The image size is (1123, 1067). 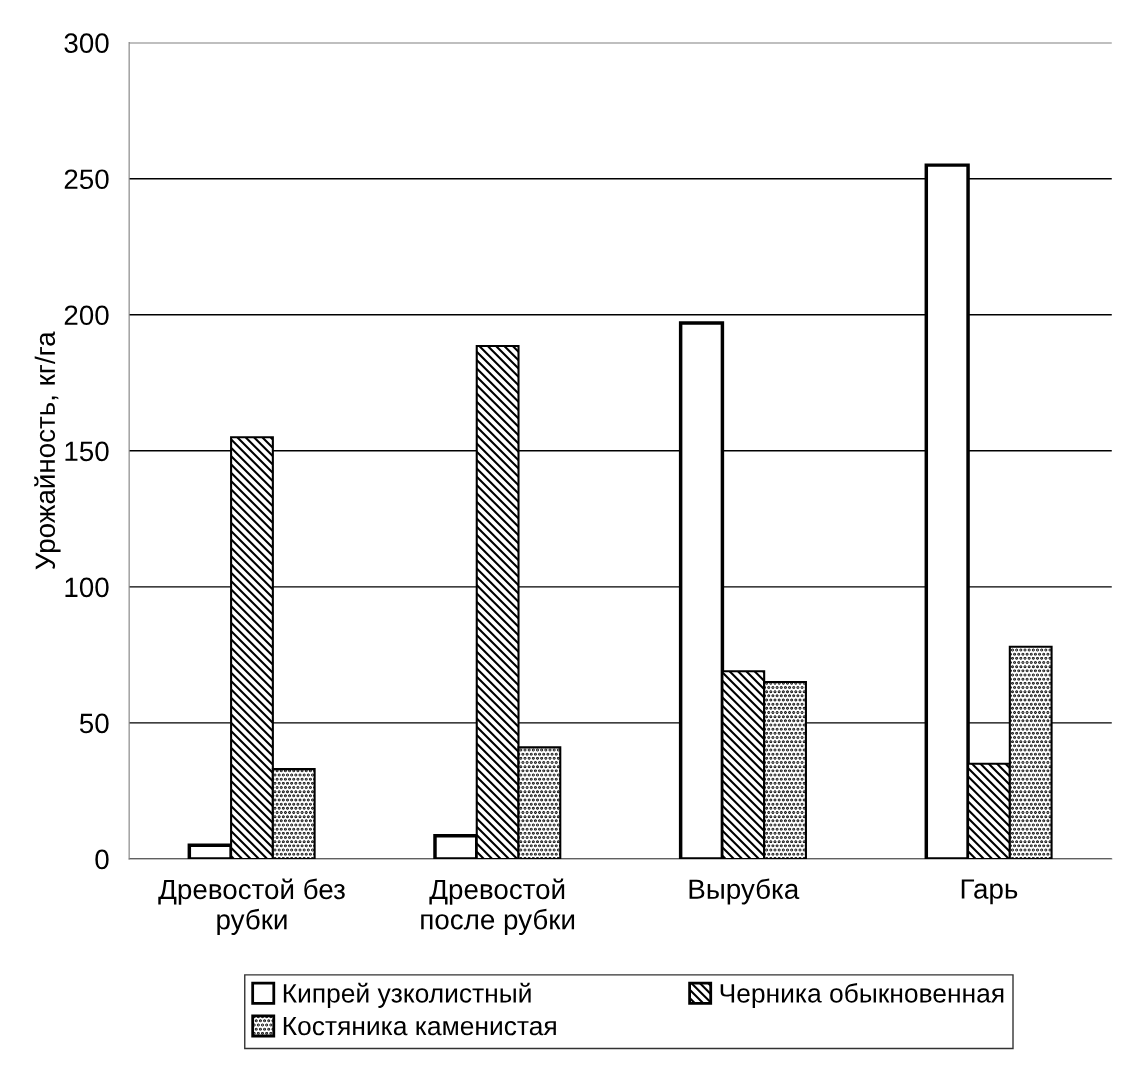 I want to click on y-tick-label: 200, so click(x=86, y=315).